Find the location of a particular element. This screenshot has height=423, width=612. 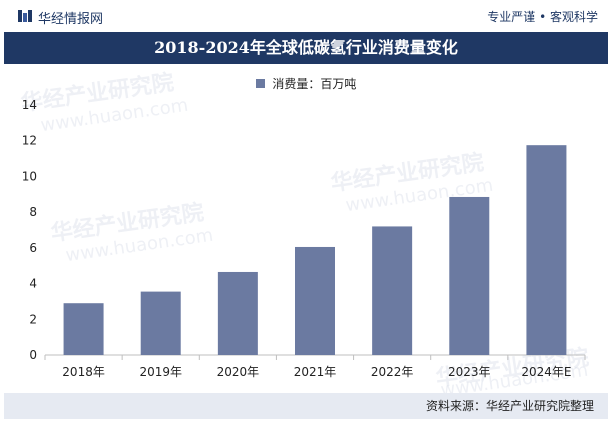

x-tick-label: 2020年 is located at coordinates (238, 372).